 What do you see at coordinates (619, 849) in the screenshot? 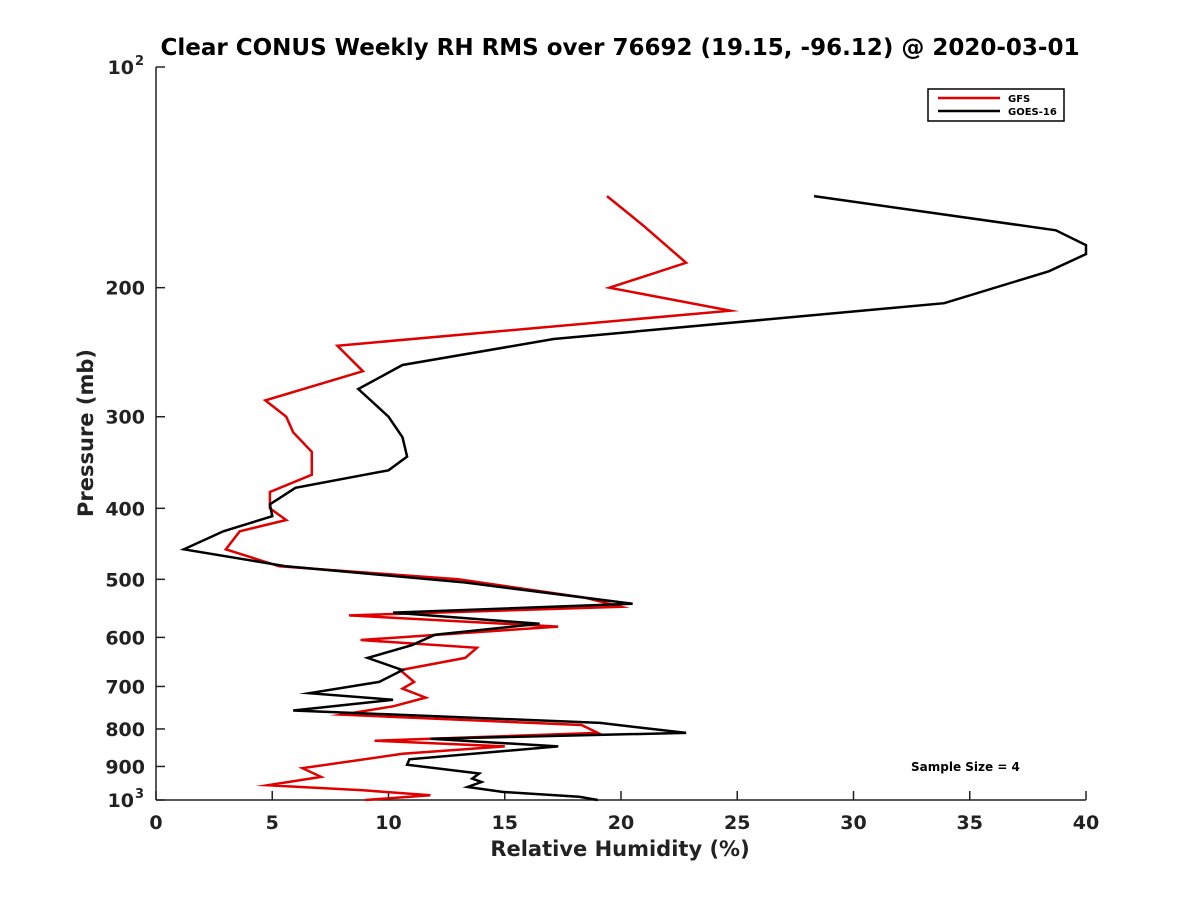
I see `x-axis-label: Relative Humidity (%)` at bounding box center [619, 849].